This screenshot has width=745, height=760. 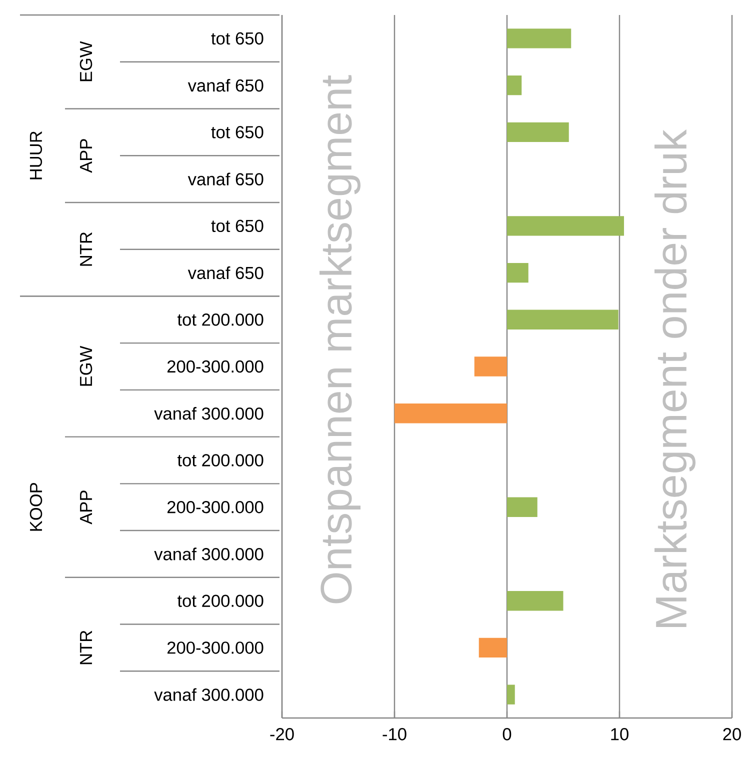 I want to click on x-tick-label: 0, so click(x=507, y=734).